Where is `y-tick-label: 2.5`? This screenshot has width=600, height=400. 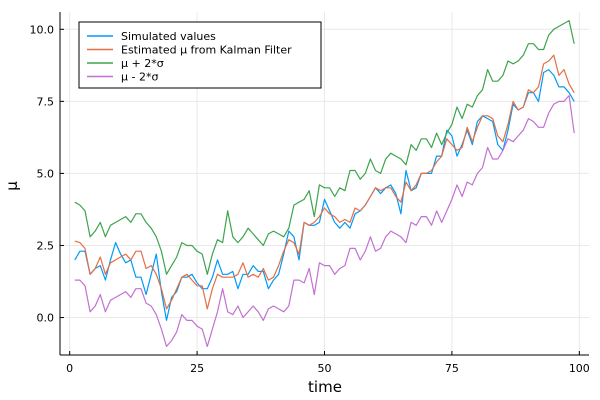 y-tick-label: 2.5 is located at coordinates (46, 245).